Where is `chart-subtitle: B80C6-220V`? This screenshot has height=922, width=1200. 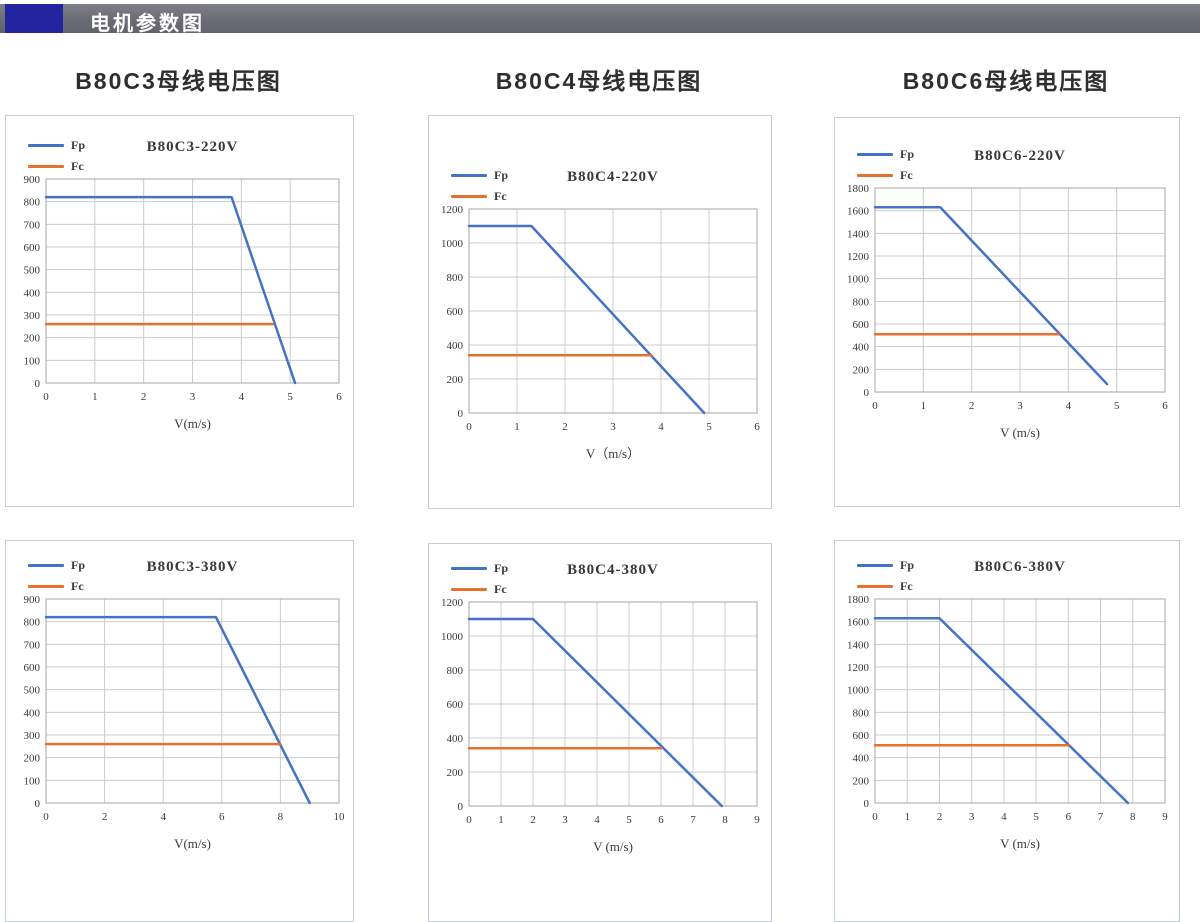
chart-subtitle: B80C6-220V is located at coordinates (1020, 156).